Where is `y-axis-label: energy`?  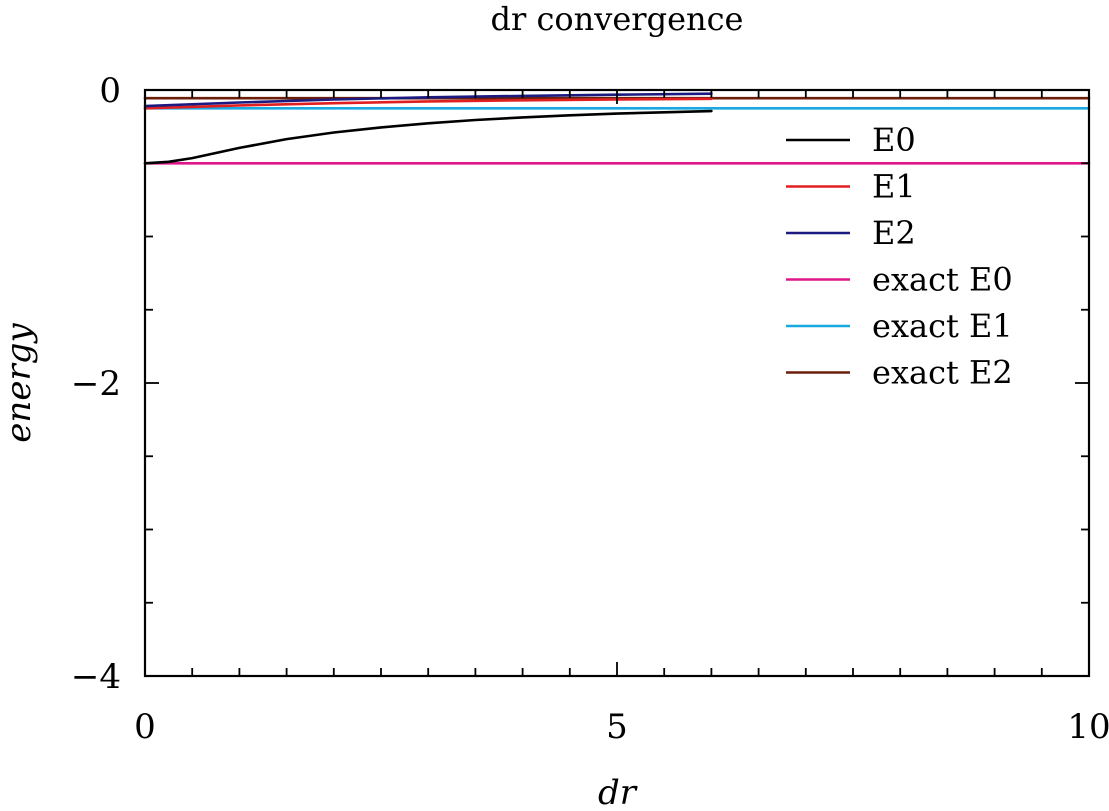 y-axis-label: energy is located at coordinates (19, 383).